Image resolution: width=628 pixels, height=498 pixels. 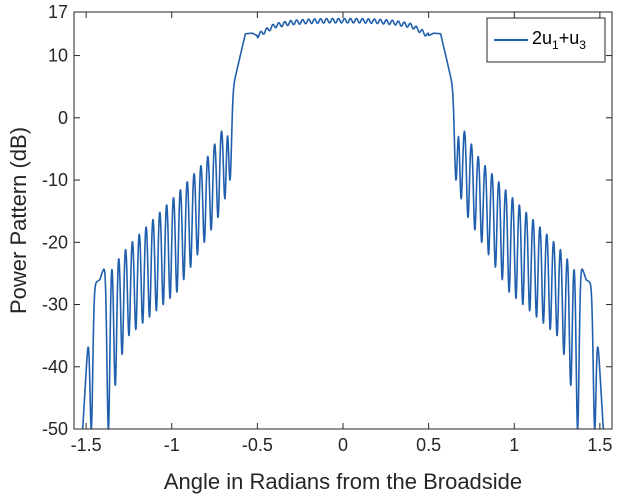 What do you see at coordinates (18, 220) in the screenshot?
I see `y-axis-label: Power Pattern (dB)` at bounding box center [18, 220].